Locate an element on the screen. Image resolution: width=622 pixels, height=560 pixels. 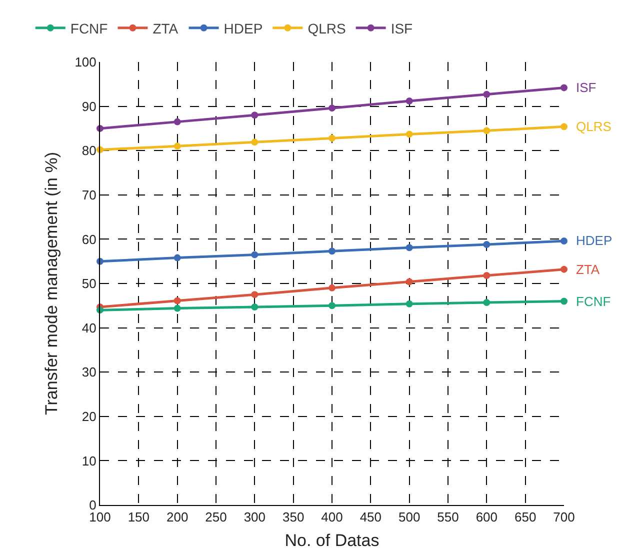
x-tick-label: 450 is located at coordinates (371, 517).